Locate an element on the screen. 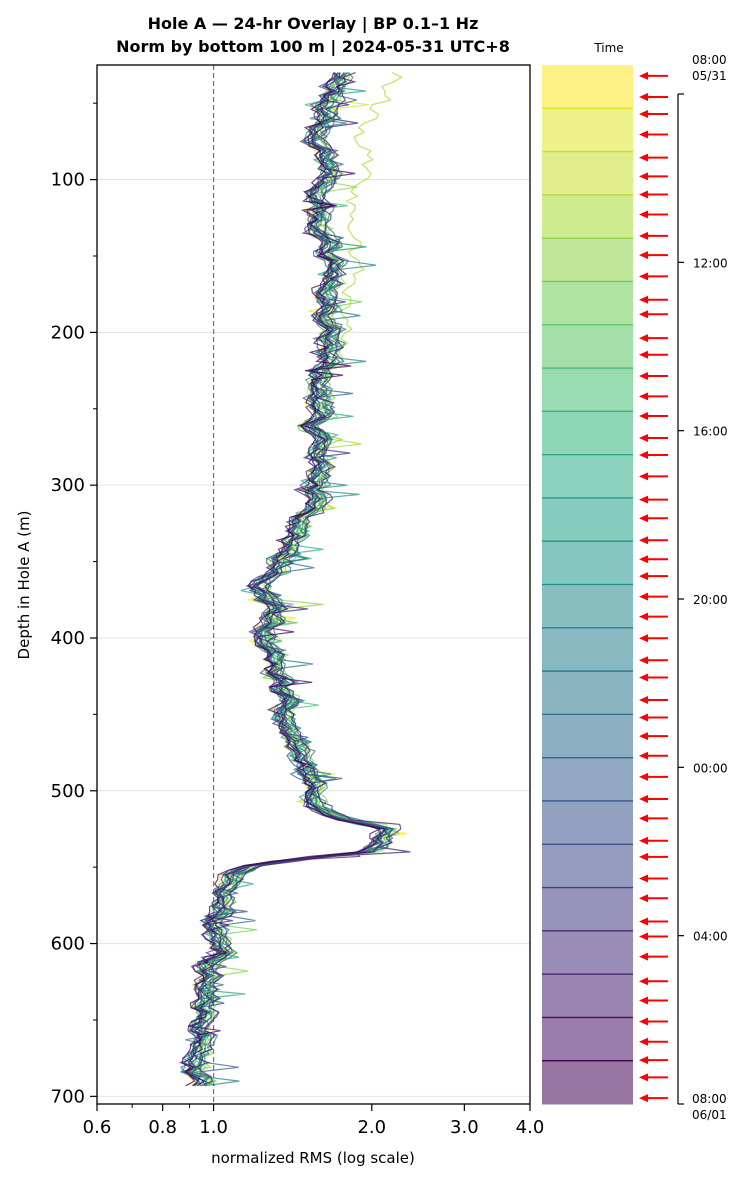 The image size is (750, 1181). time-tick-label: 16:00 is located at coordinates (710, 432).